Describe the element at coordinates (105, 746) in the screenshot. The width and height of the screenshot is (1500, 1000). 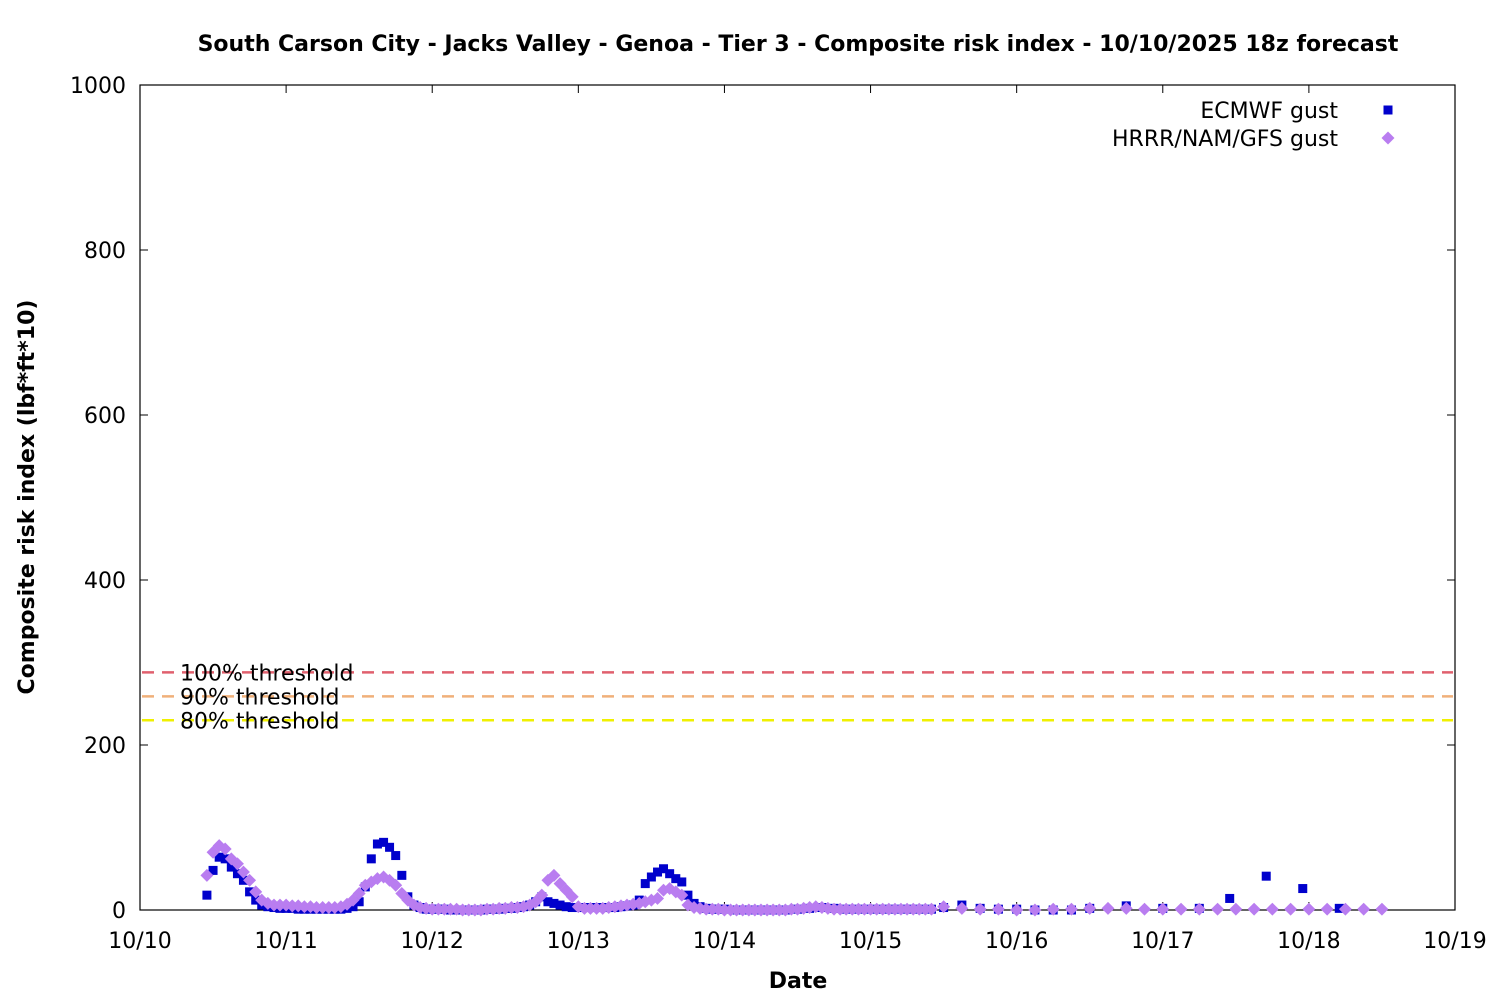
I see `y-tick-label: 200` at that location.